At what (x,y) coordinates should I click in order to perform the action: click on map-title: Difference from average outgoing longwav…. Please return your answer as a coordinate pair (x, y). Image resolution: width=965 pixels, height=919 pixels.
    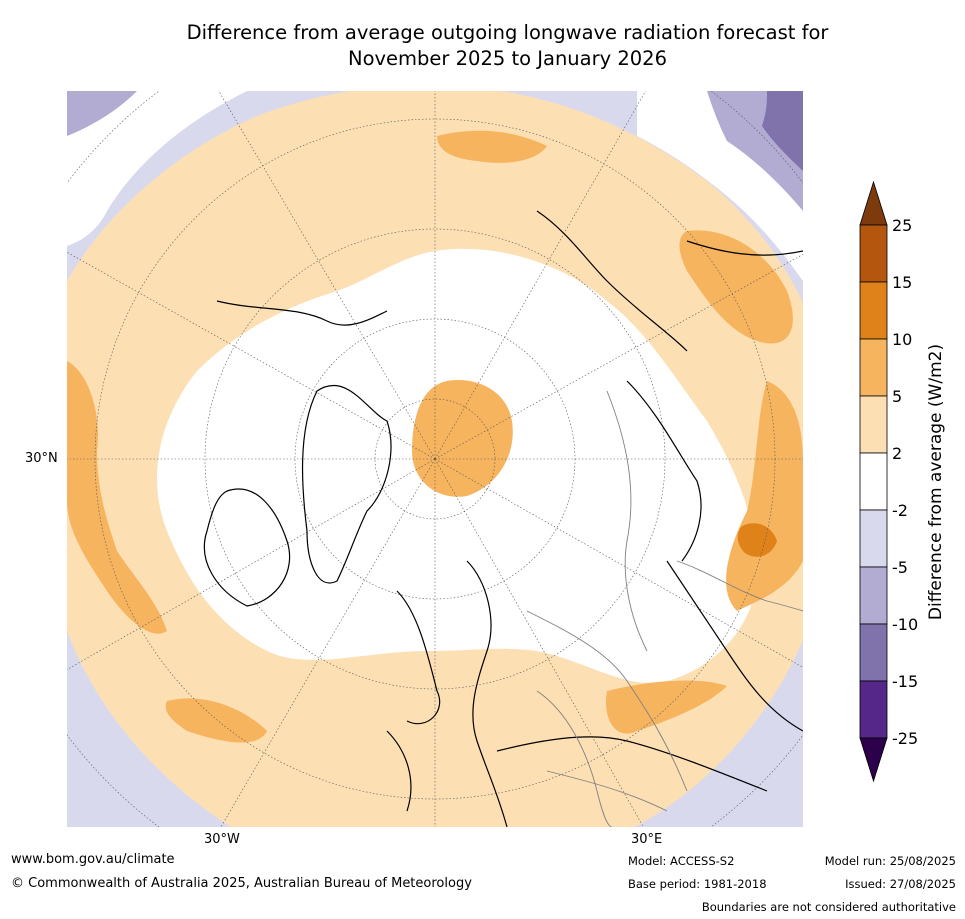
    Looking at the image, I should click on (507, 46).